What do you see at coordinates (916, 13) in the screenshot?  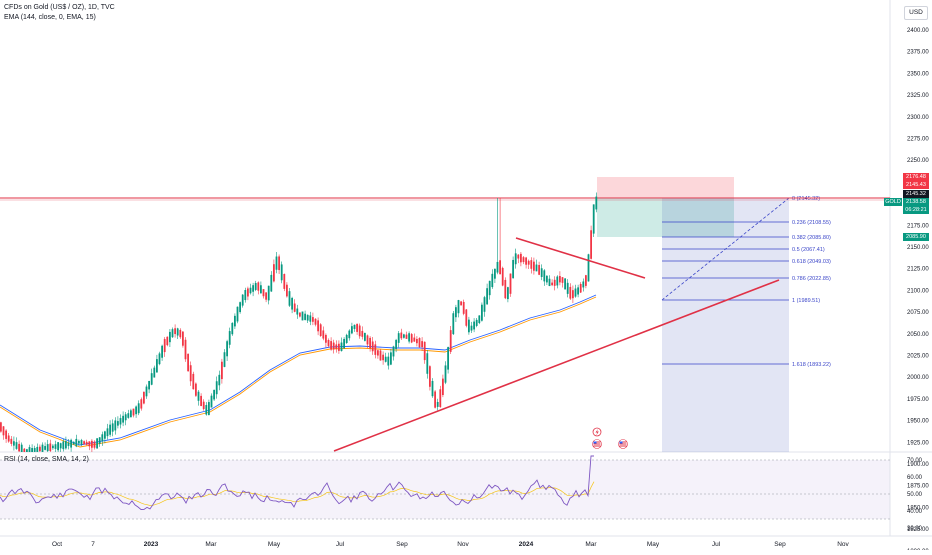 I see `currency-button: USD` at bounding box center [916, 13].